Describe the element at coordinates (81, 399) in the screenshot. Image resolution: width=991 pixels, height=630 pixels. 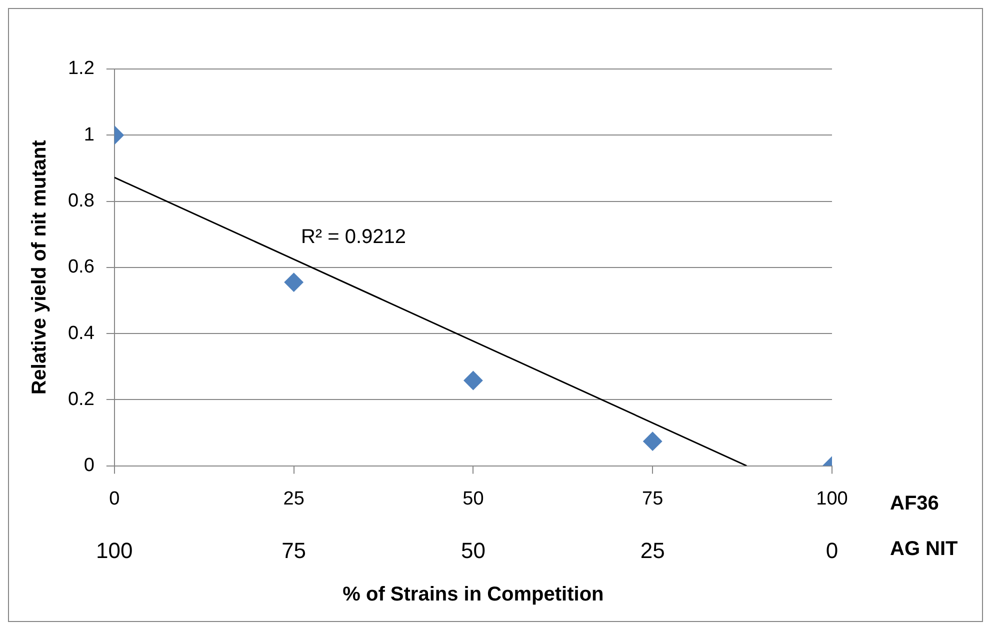
I see `y-tick-label: 0.2` at that location.